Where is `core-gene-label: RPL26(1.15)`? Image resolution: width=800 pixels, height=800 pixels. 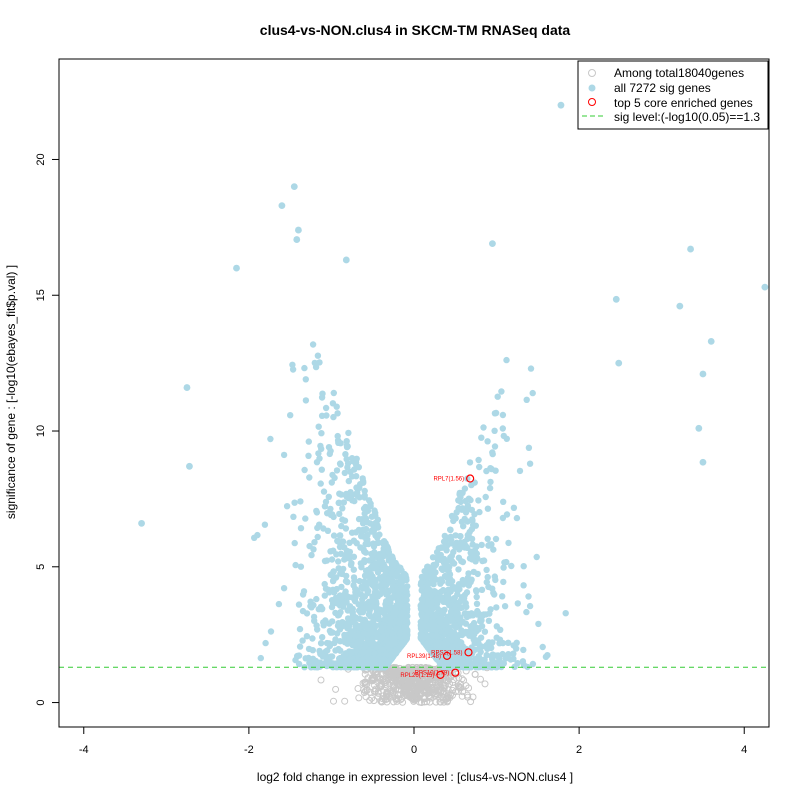
core-gene-label: RPL26(1.15) is located at coordinates (417, 676).